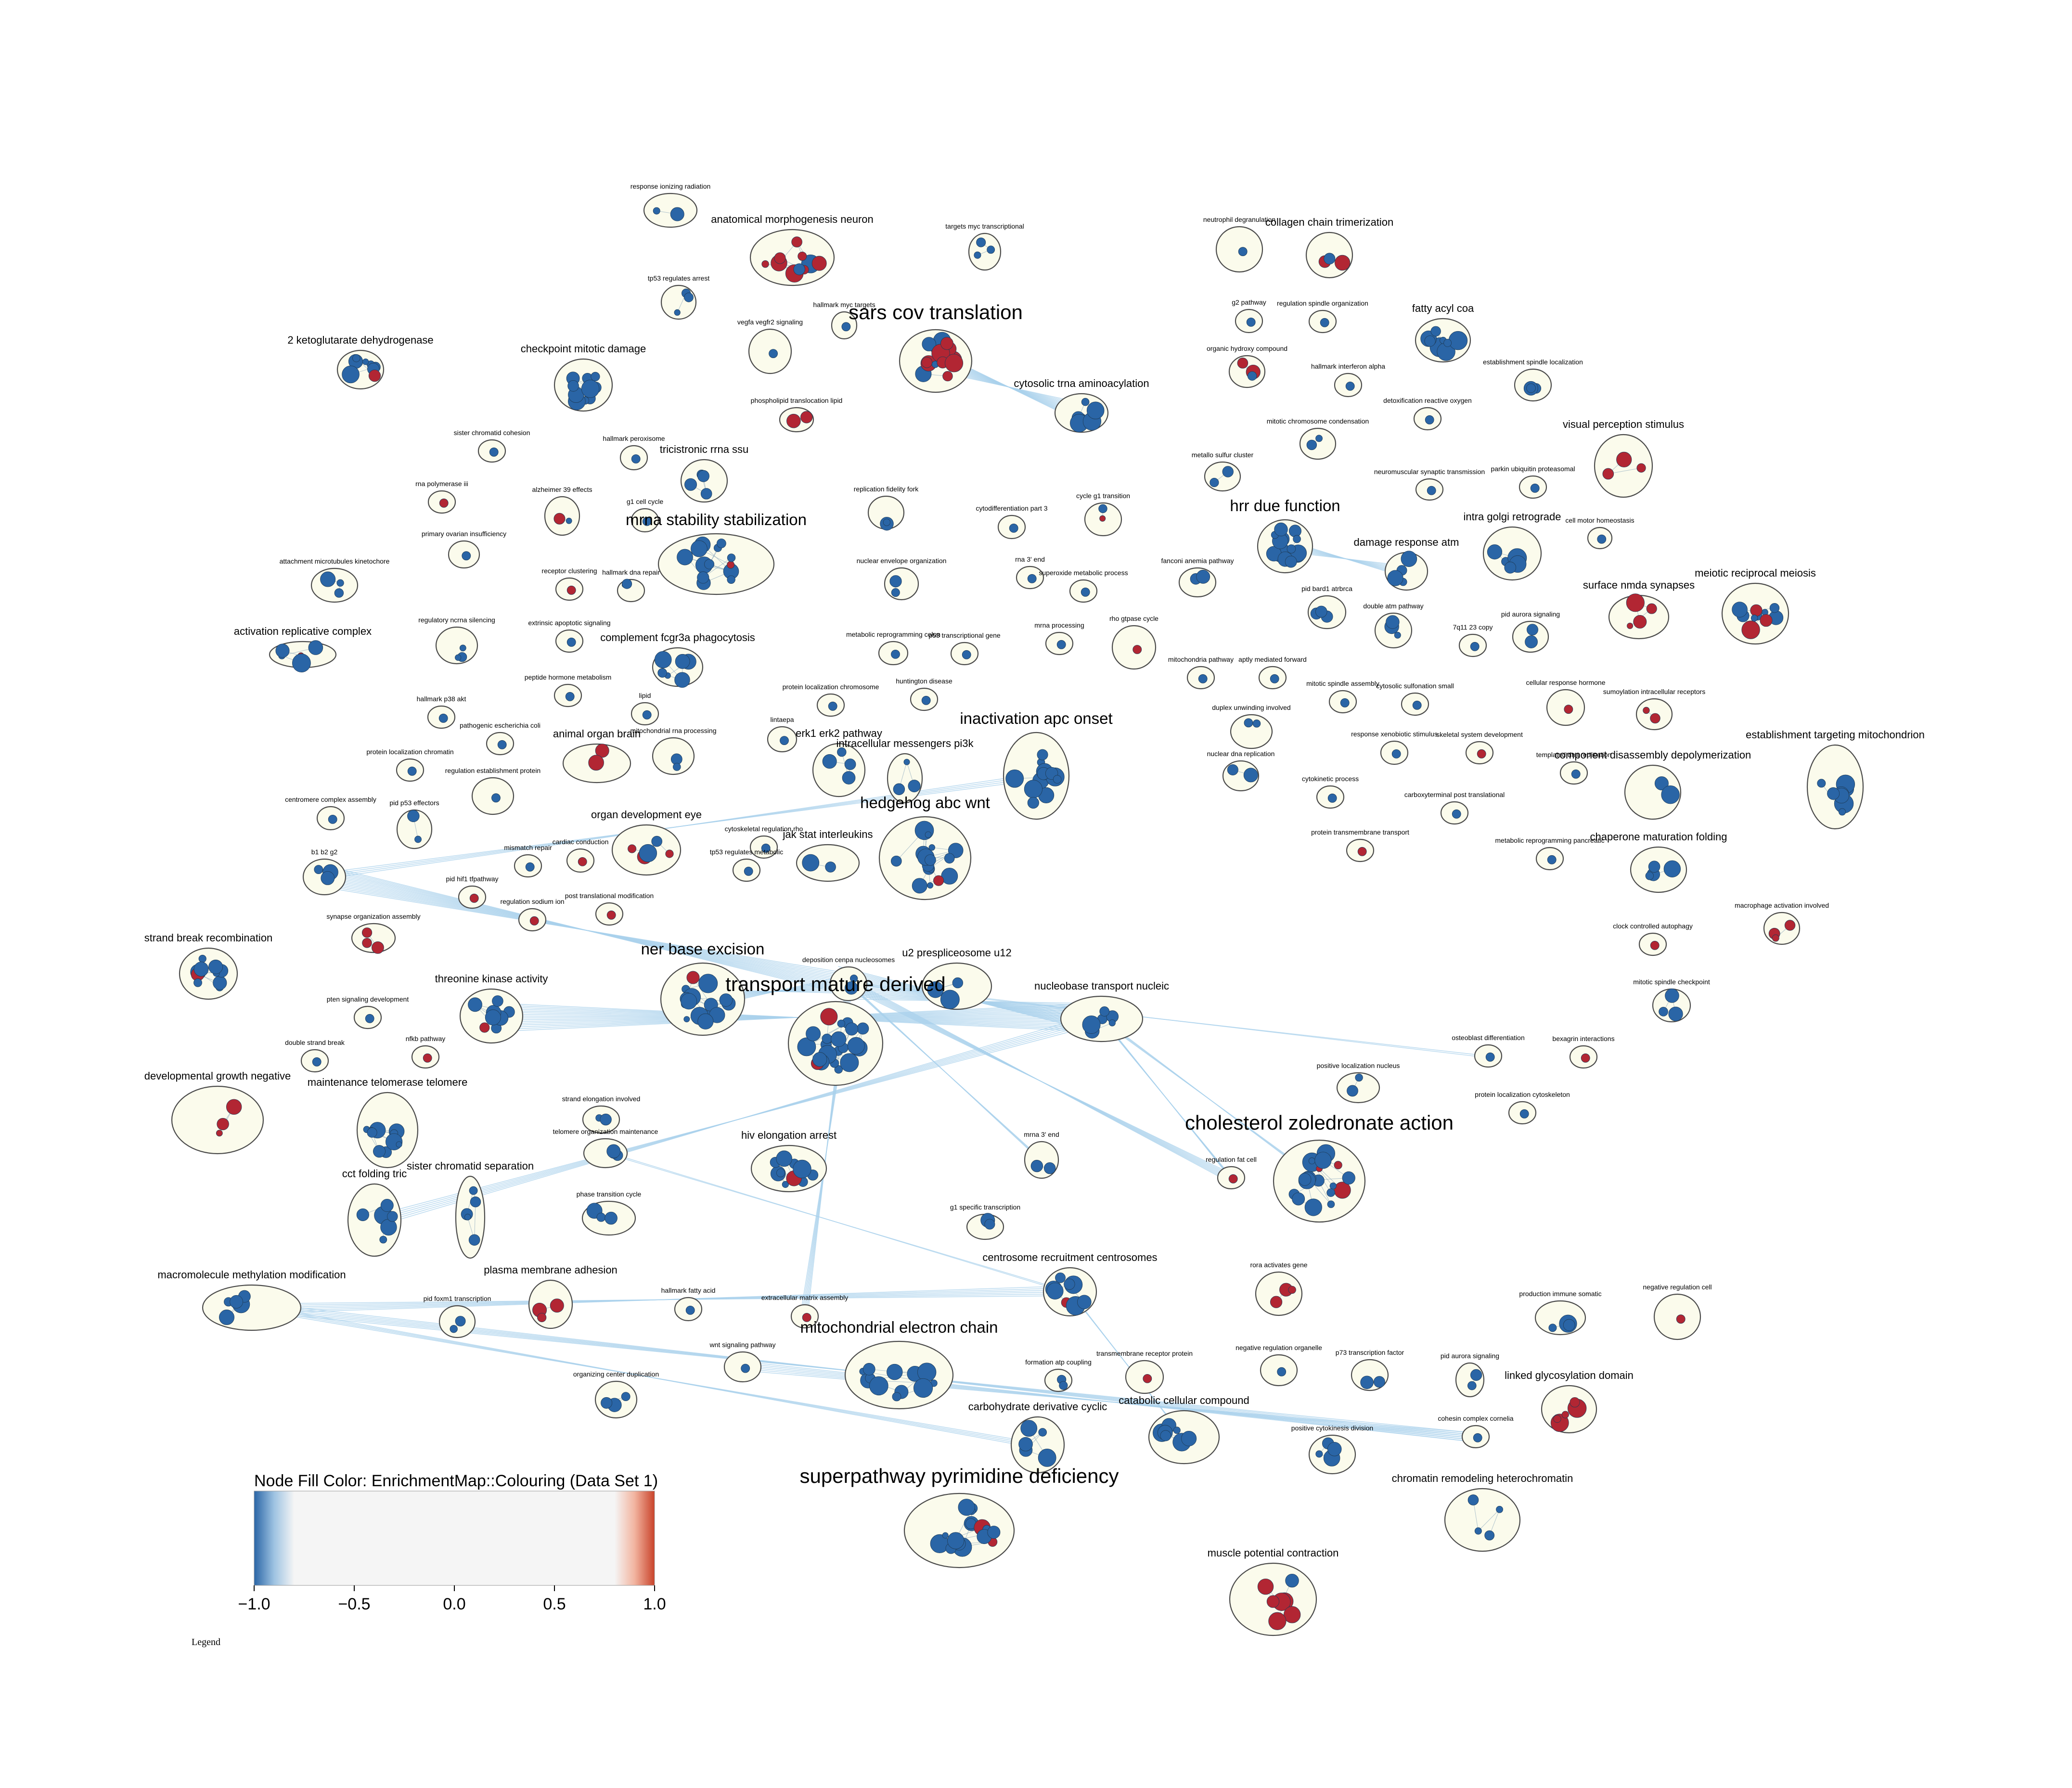  Describe the element at coordinates (470, 1209) in the screenshot. I see `cluster: sister chromatid separation` at that location.